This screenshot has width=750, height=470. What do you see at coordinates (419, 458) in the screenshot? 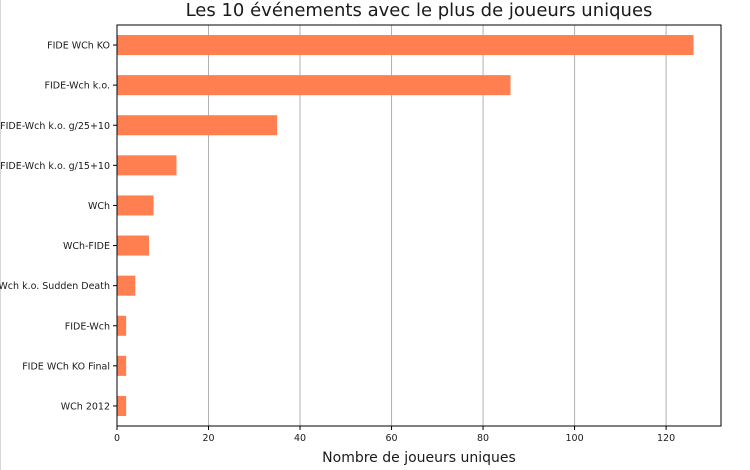
I see `x-axis-label: Nombre de joueurs uniques` at bounding box center [419, 458].